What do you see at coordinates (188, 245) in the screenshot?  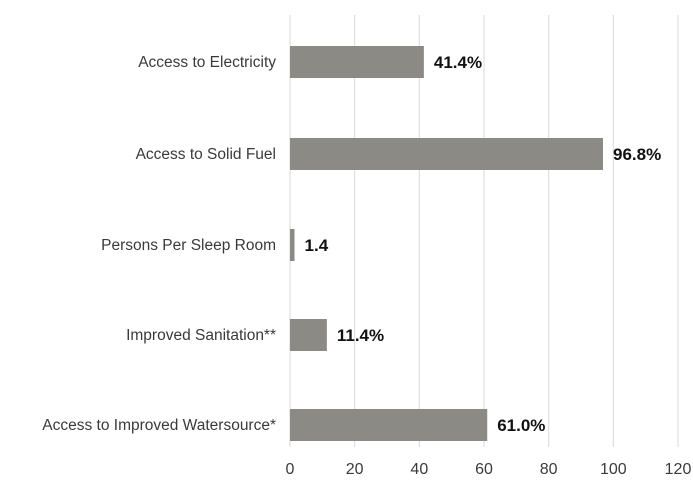 I see `category-label: Persons Per Sleep Room` at bounding box center [188, 245].